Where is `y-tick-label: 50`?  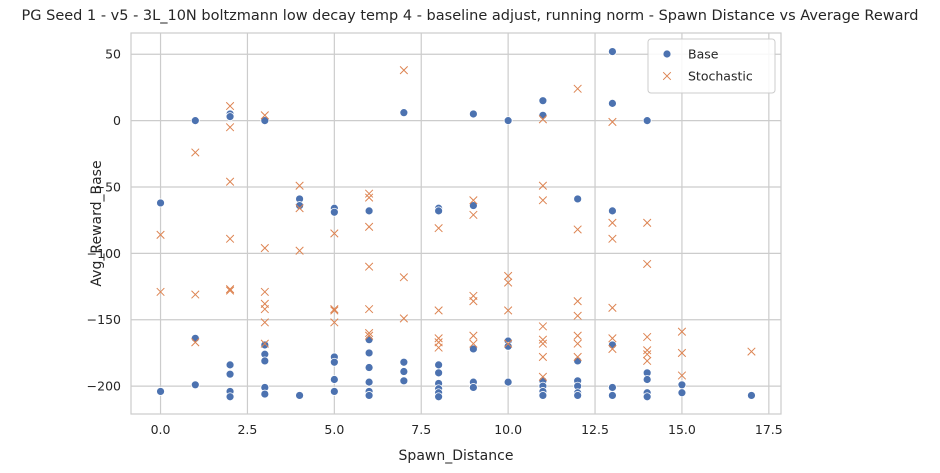
y-tick-label: 50 is located at coordinates (113, 54).